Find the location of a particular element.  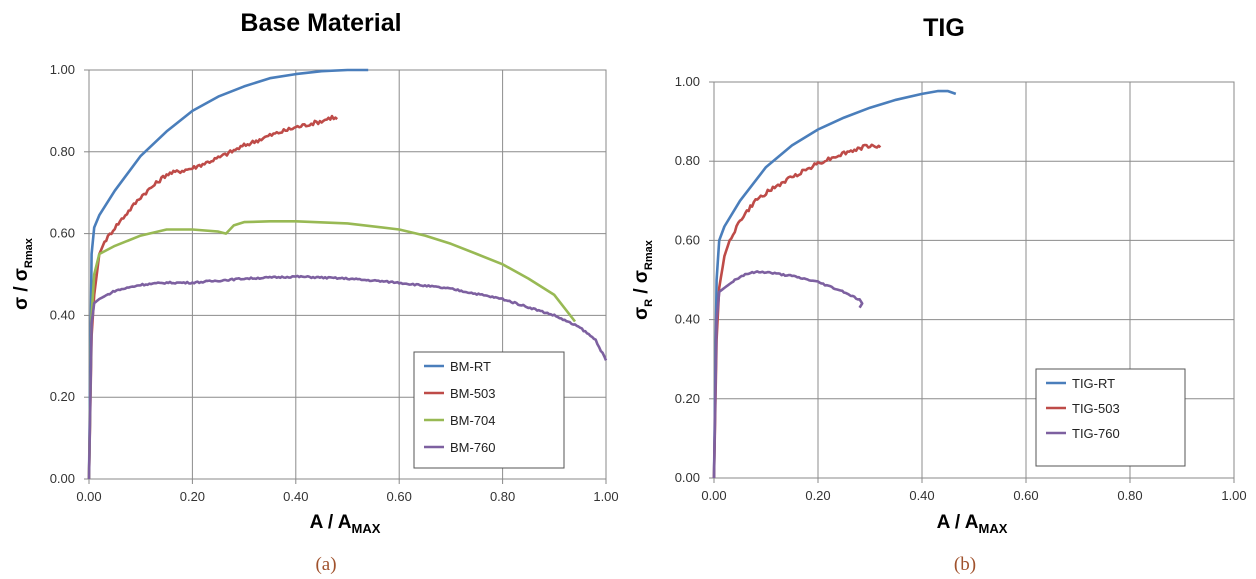

legend-label-bm-760: BM-760 is located at coordinates (473, 447).